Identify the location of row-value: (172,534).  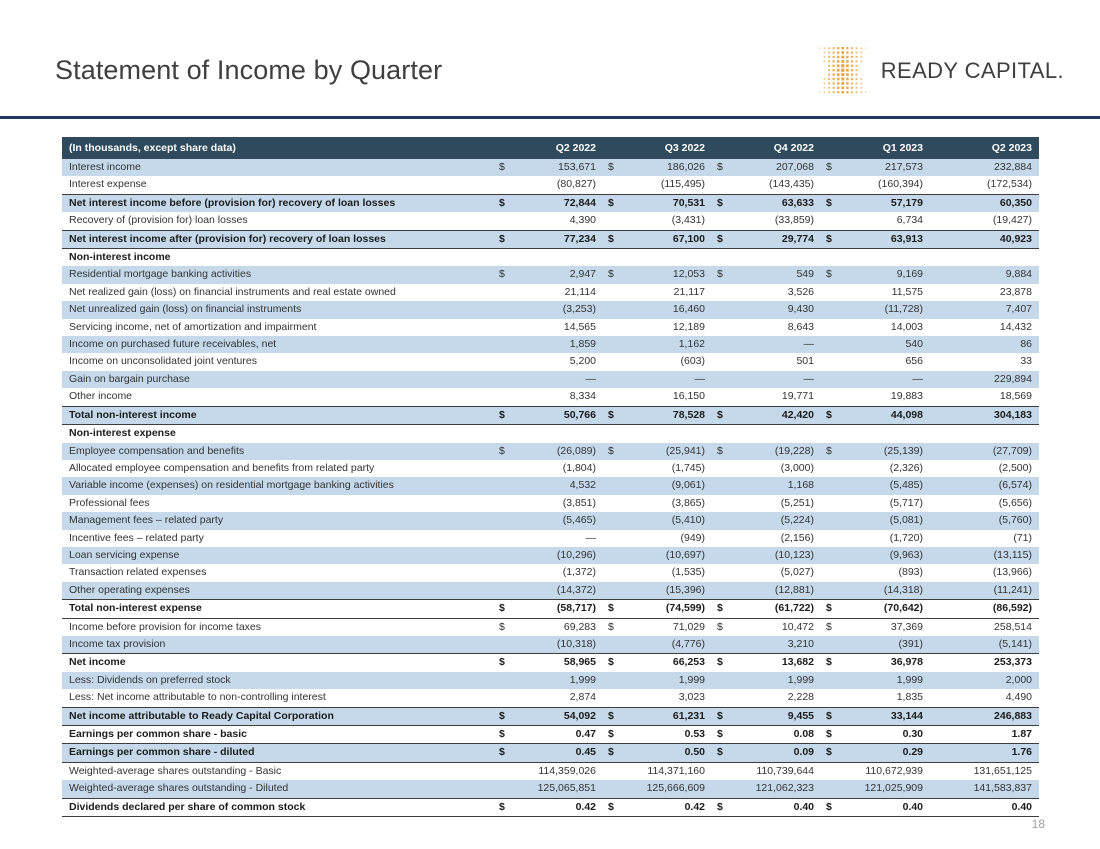
(1009, 184).